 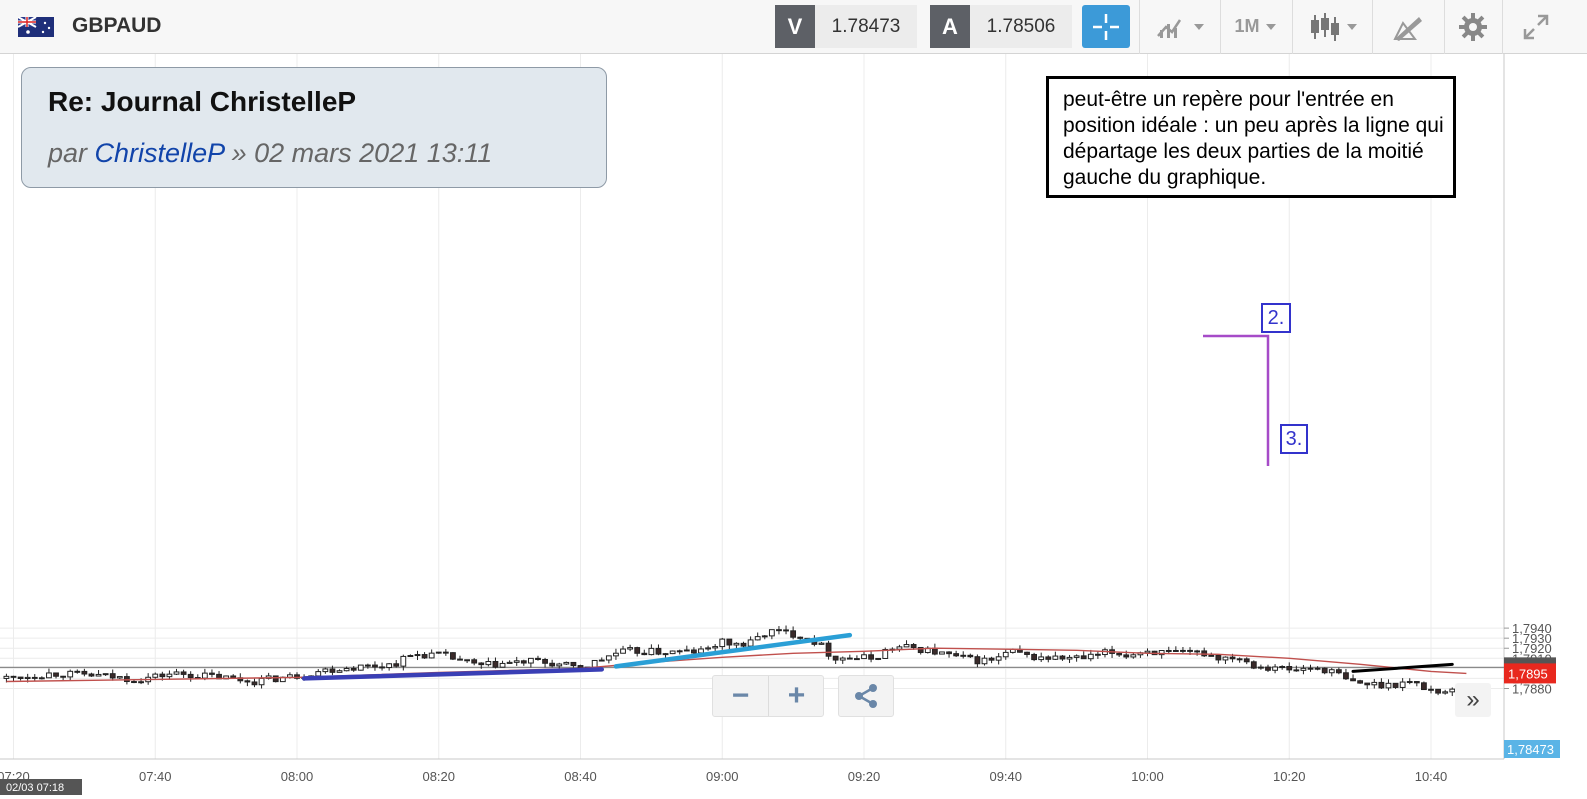 I want to click on crosshair-button, so click(x=1106, y=26).